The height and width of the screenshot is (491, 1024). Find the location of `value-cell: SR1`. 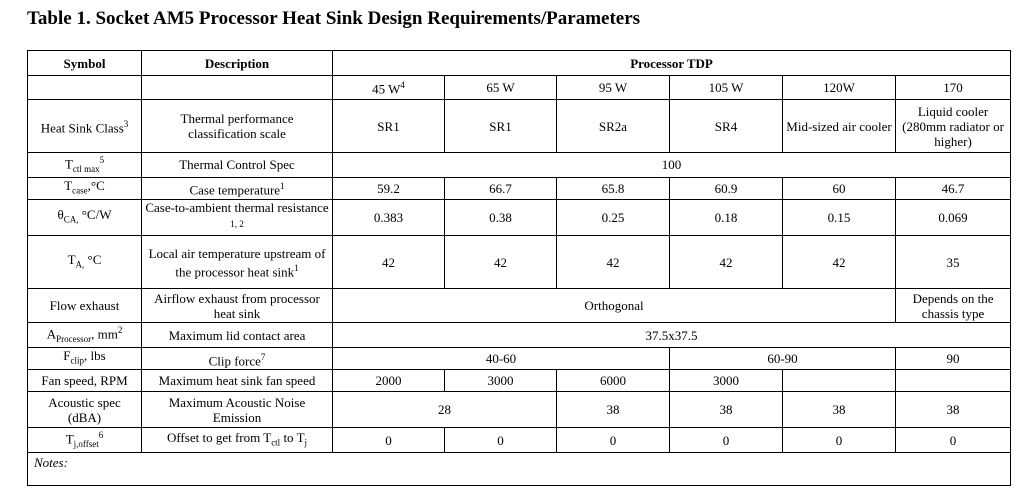

value-cell: SR1 is located at coordinates (388, 126).